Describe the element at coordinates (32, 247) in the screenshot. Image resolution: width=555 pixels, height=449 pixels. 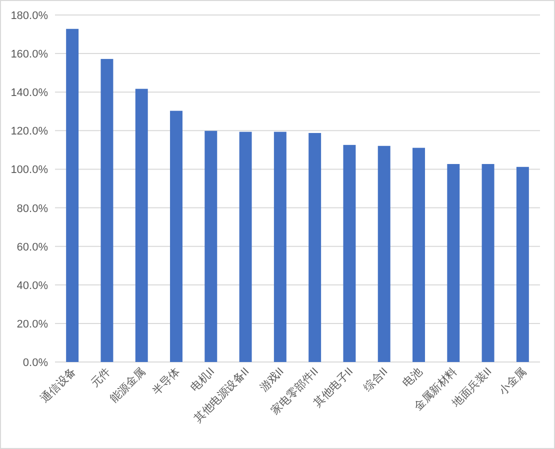
I see `y-tick-label: 60.0%` at that location.